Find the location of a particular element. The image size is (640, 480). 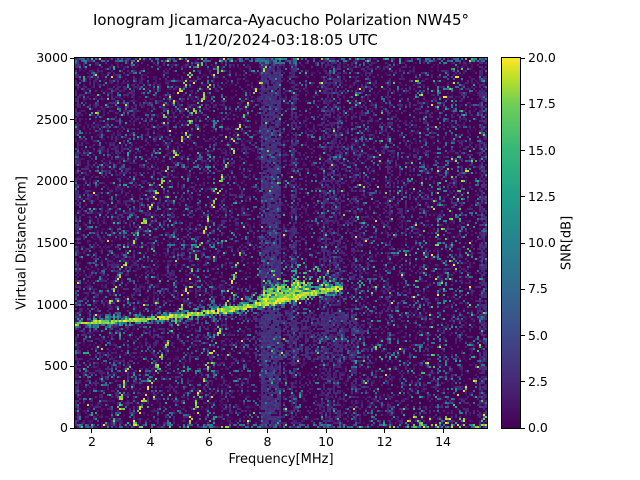

colorbar-tick-label: 12.5 is located at coordinates (542, 196).